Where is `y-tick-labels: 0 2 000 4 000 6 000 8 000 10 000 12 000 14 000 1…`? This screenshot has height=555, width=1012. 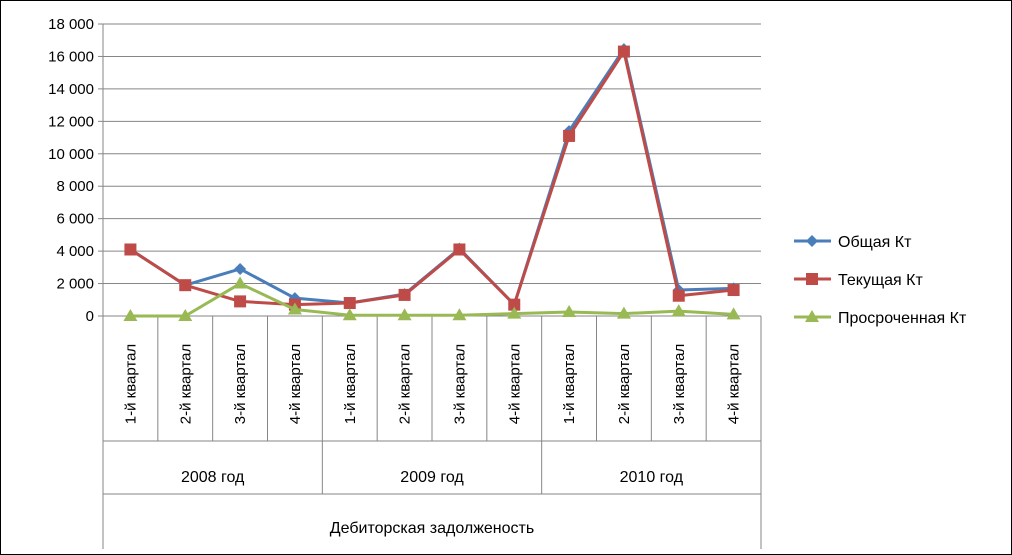 y-tick-labels: 0 2 000 4 000 6 000 8 000 10 000 12 000 14 000 1… is located at coordinates (71, 170).